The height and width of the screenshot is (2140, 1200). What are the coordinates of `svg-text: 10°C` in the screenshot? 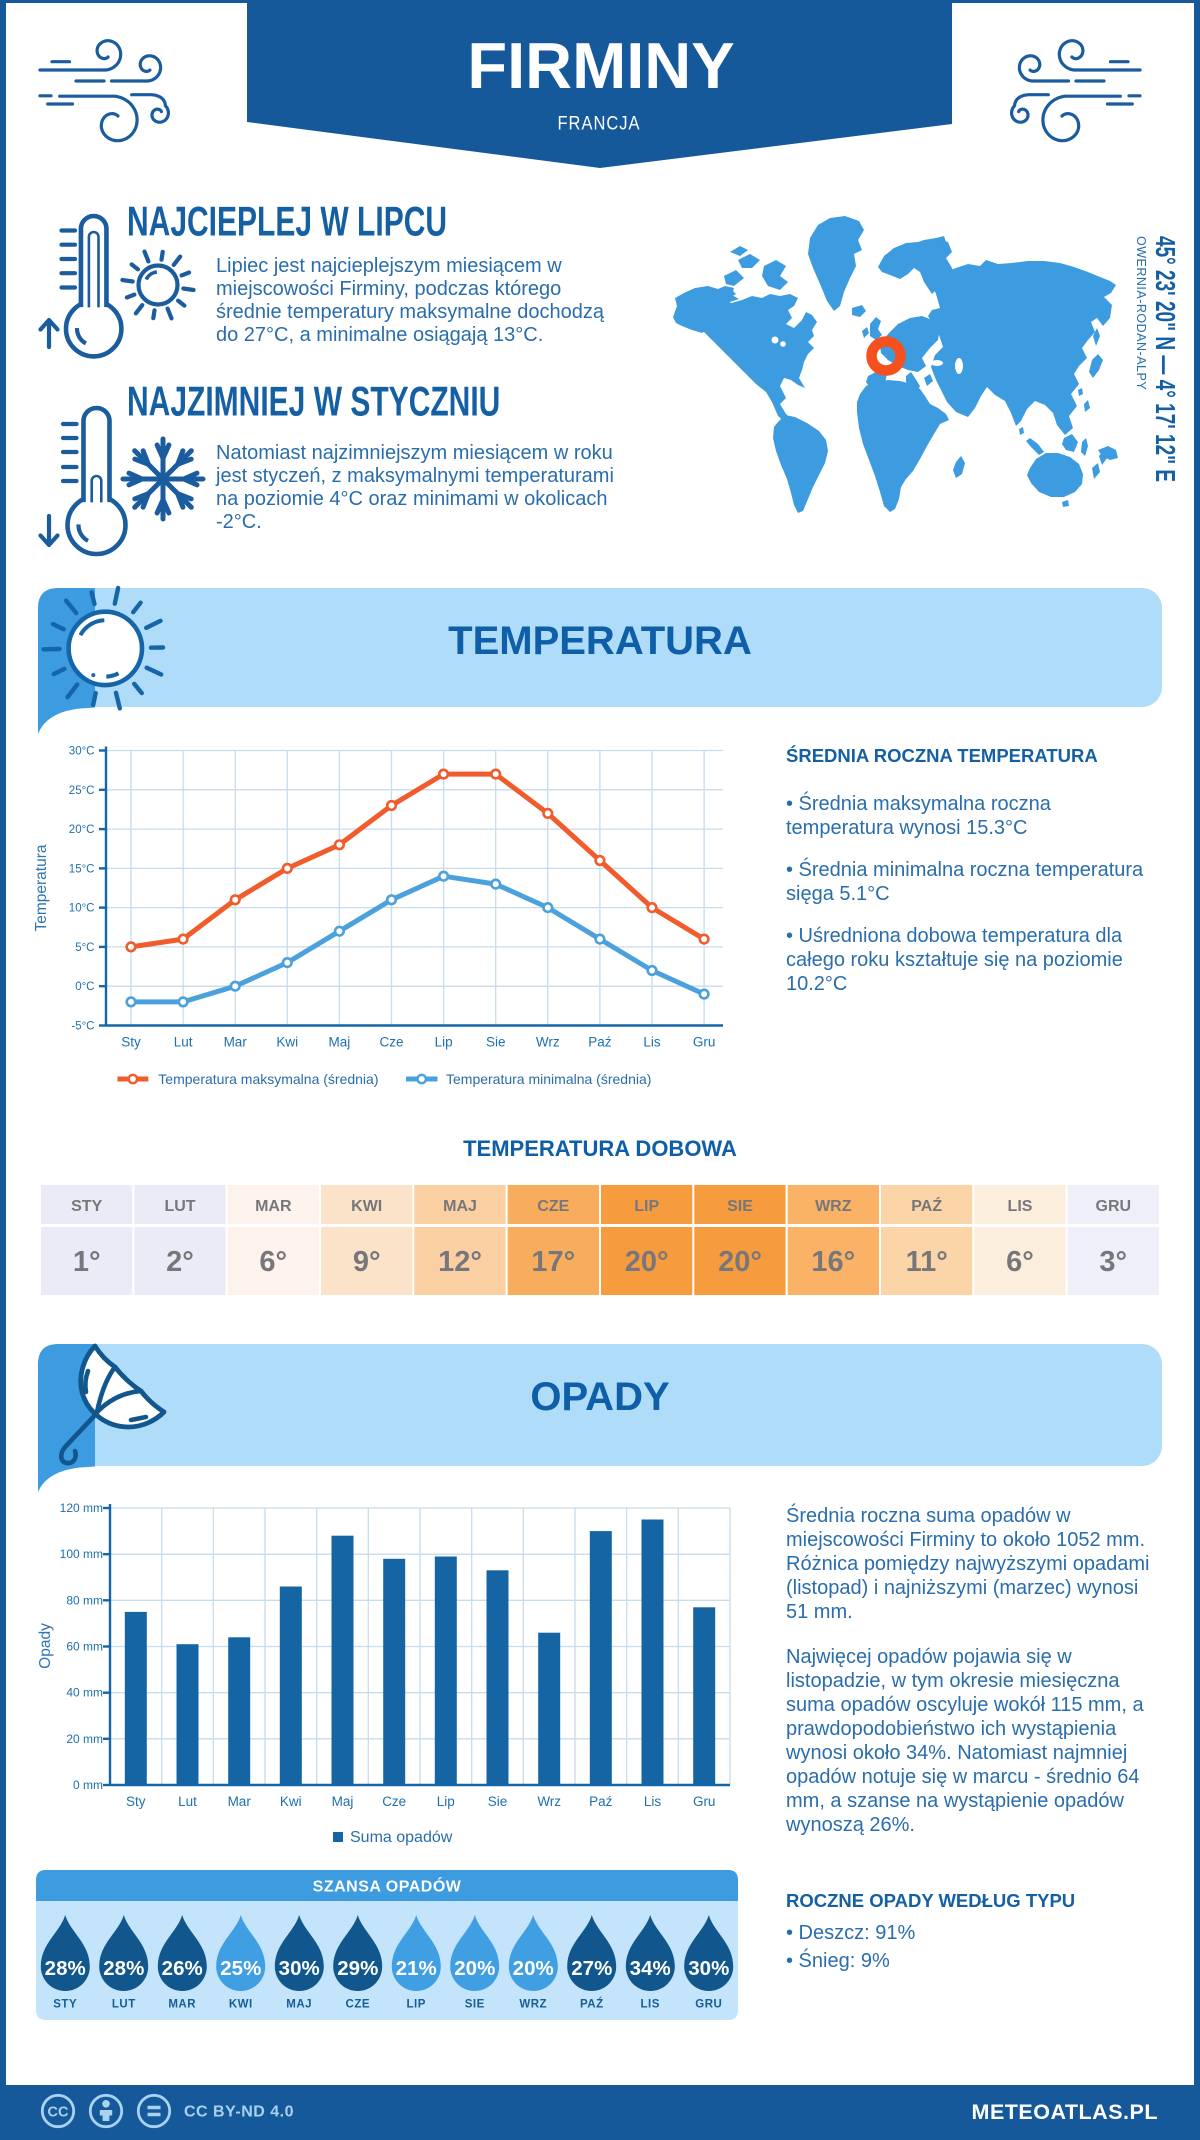 It's located at (82, 909).